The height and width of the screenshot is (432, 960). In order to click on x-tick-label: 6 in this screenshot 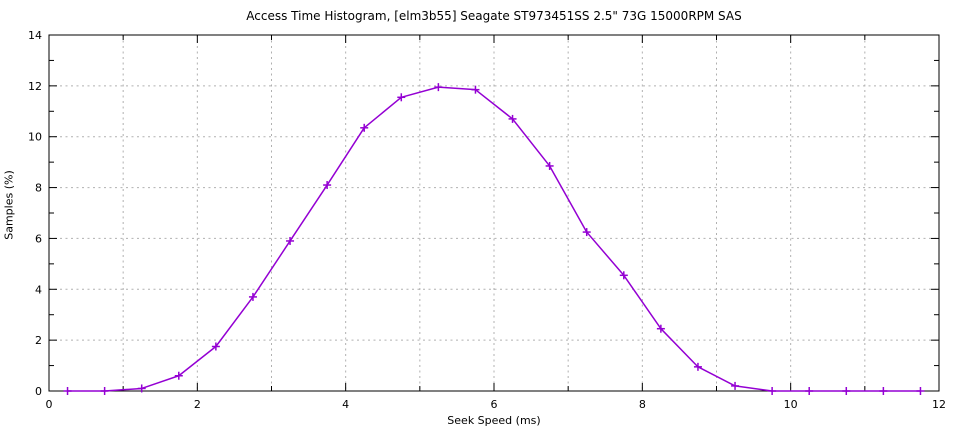, I will do `click(494, 404)`.